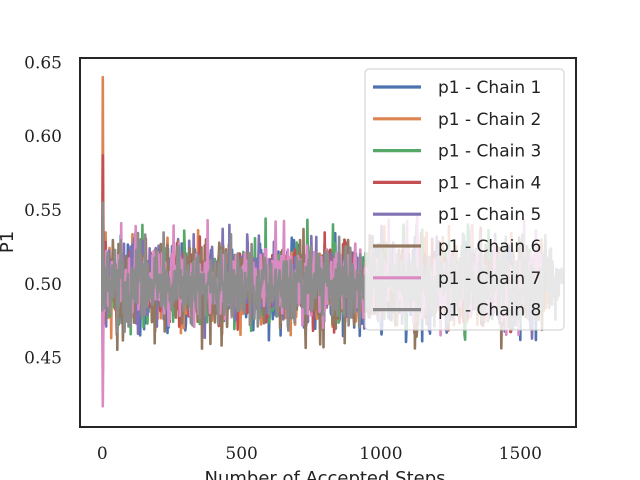 This screenshot has height=480, width=640. Describe the element at coordinates (241, 454) in the screenshot. I see `x-tick-label: 500` at that location.